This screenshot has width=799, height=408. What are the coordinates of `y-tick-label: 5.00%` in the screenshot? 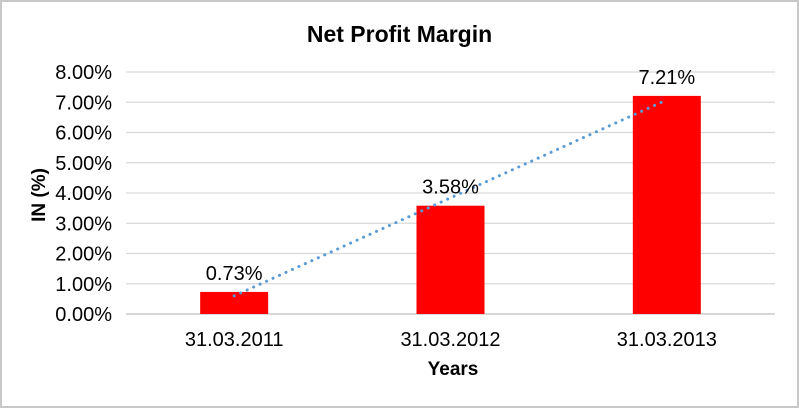 It's located at (83, 164).